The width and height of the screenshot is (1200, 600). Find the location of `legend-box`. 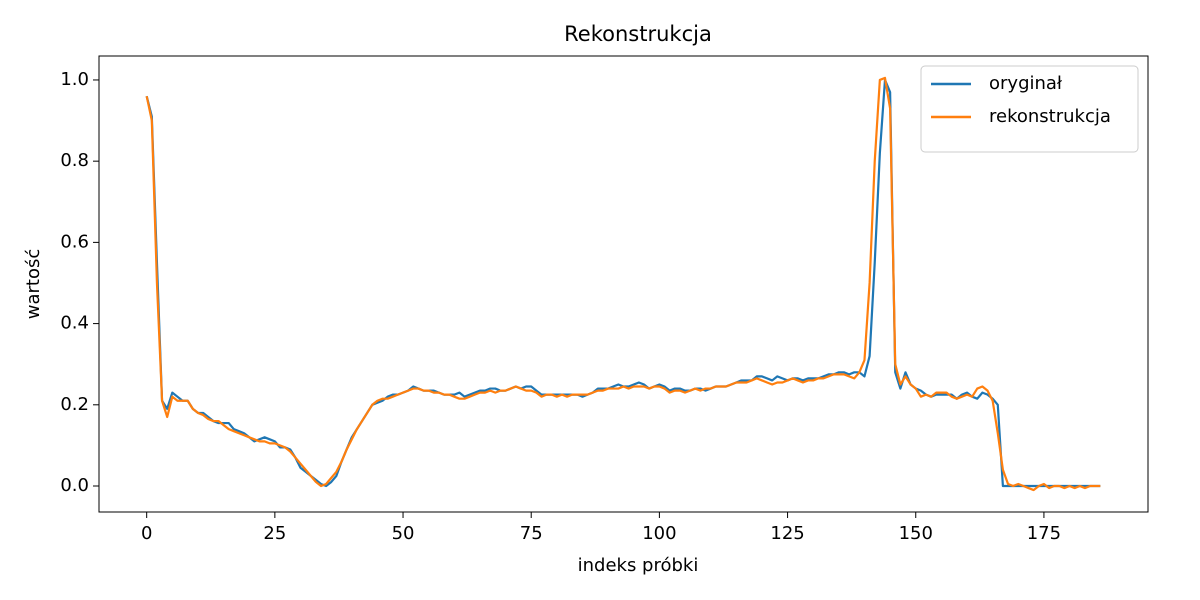

legend-box is located at coordinates (1029, 109).